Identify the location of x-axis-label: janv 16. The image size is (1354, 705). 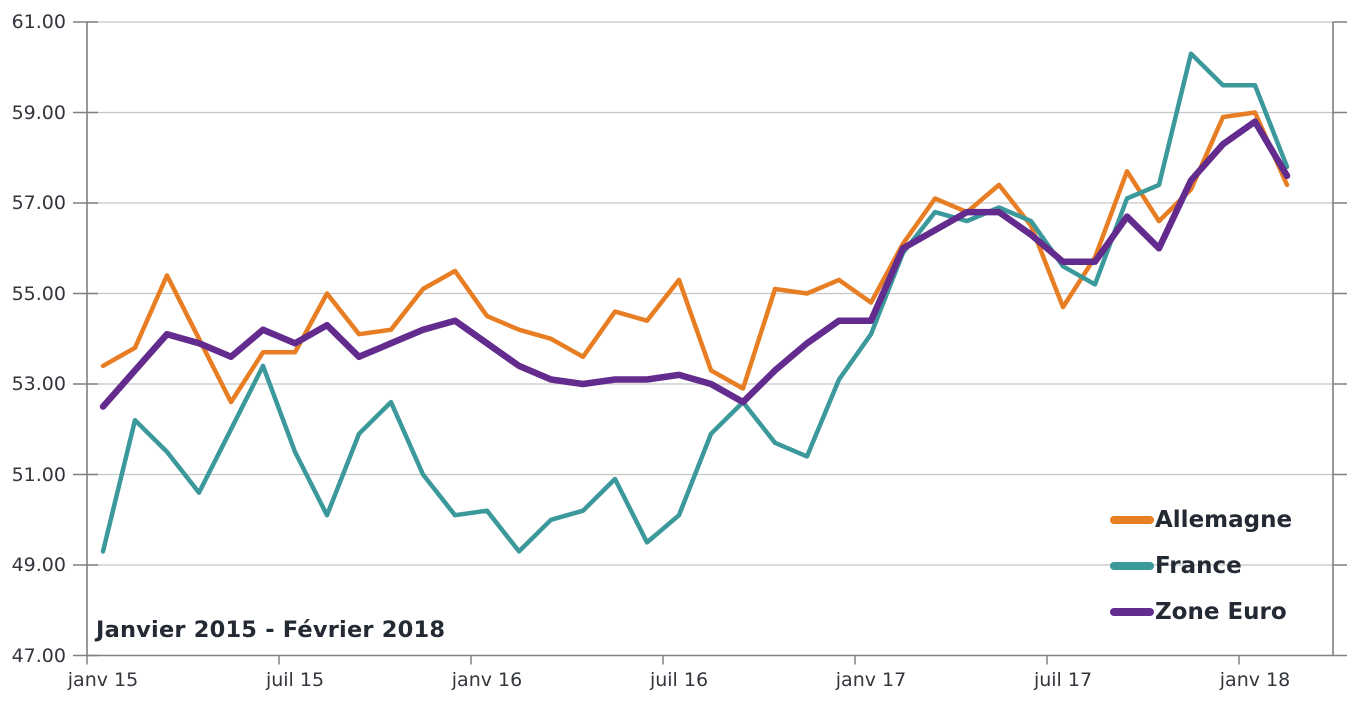
(487, 680).